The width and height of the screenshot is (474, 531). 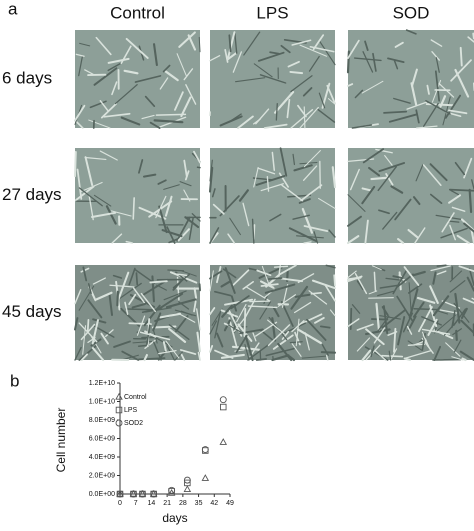 I want to click on row-label: 45 days, so click(x=32, y=311).